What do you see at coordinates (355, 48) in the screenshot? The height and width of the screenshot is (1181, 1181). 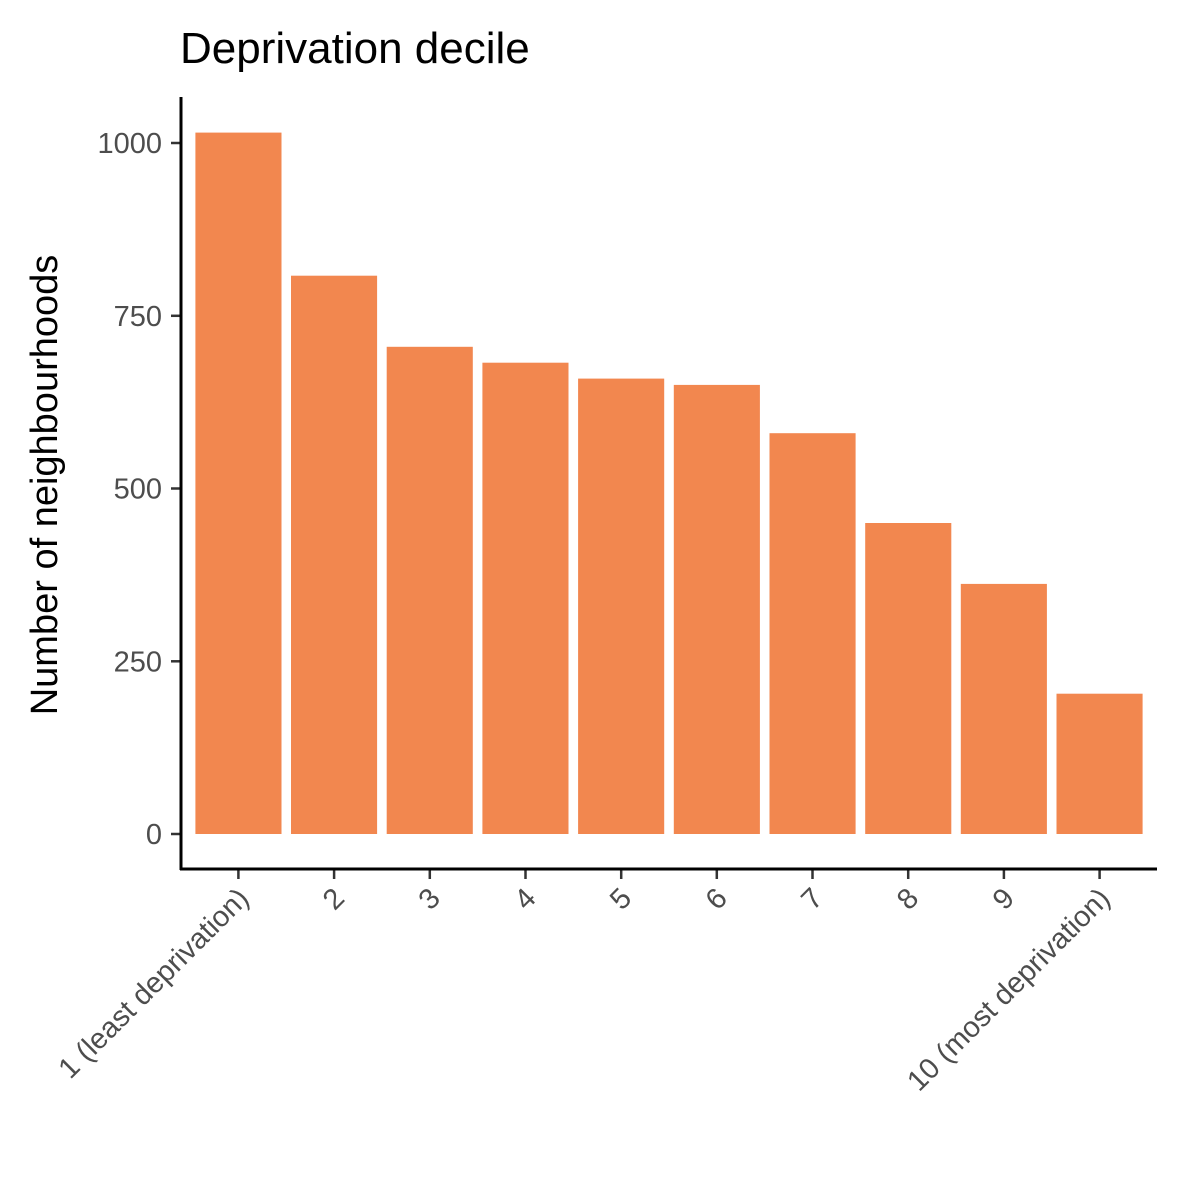 I see `chart-title: Deprivation decile` at bounding box center [355, 48].